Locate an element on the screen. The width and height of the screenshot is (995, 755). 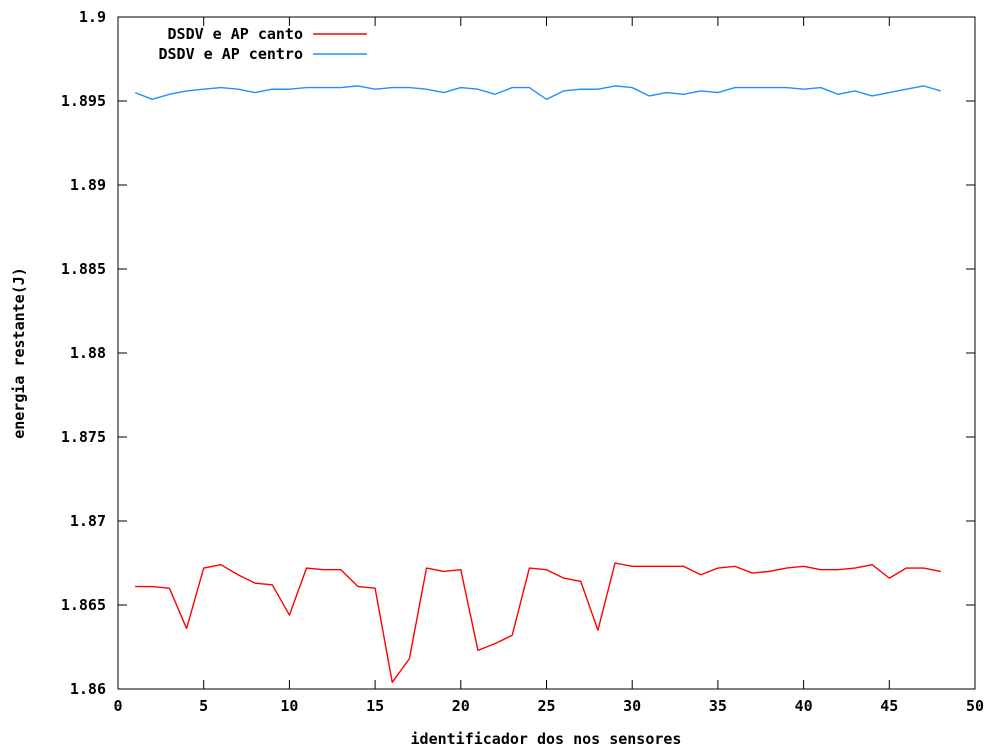
x-tick-label: 15 is located at coordinates (375, 706).